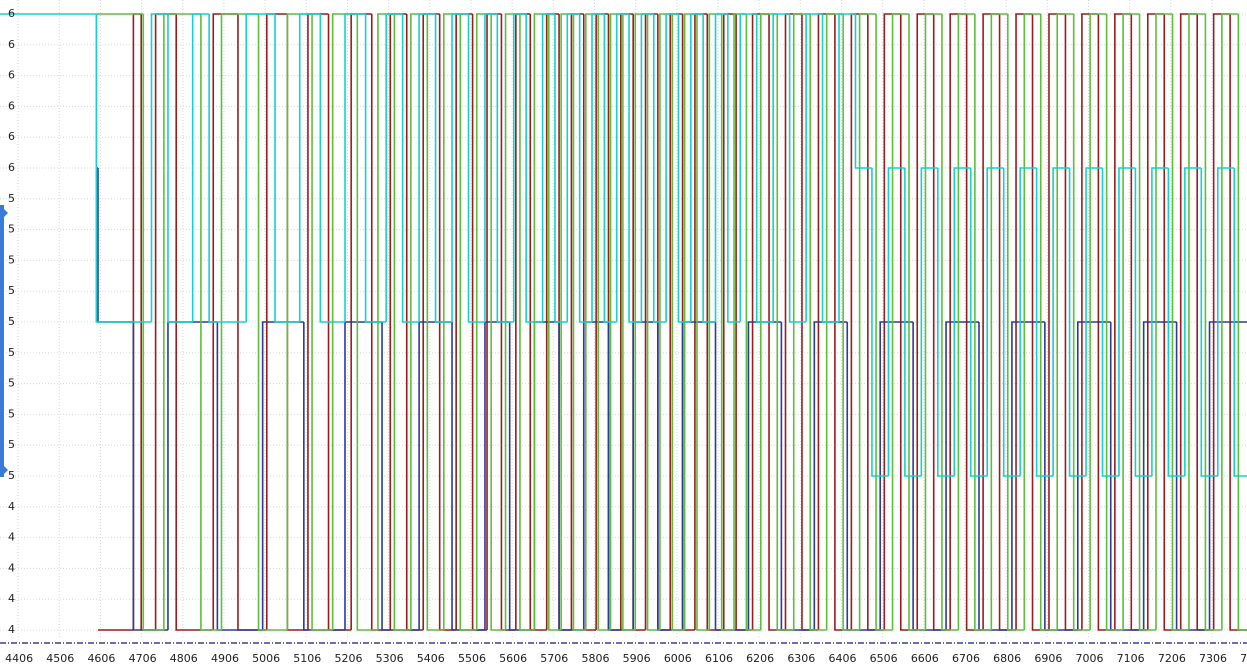 The width and height of the screenshot is (1247, 669). What do you see at coordinates (266, 658) in the screenshot?
I see `x-tick-label: 5006` at bounding box center [266, 658].